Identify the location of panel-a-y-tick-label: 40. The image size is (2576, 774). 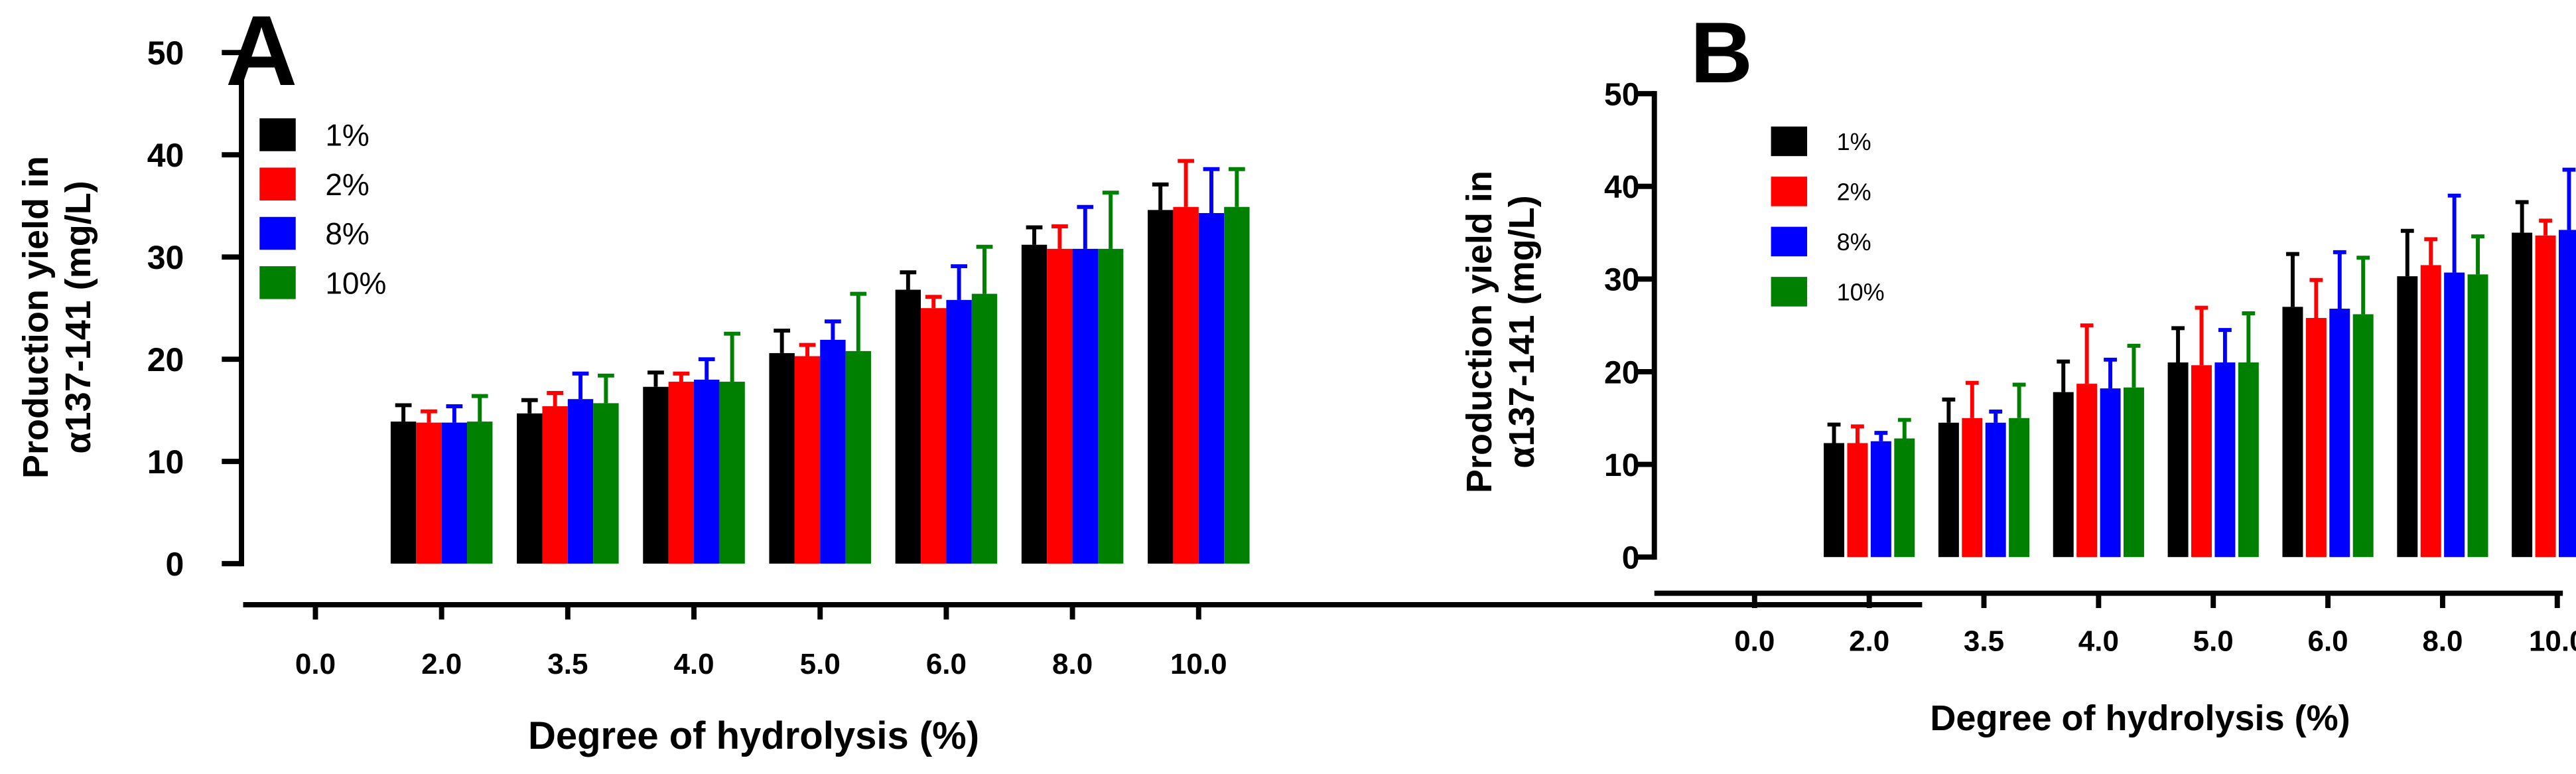
(165, 156).